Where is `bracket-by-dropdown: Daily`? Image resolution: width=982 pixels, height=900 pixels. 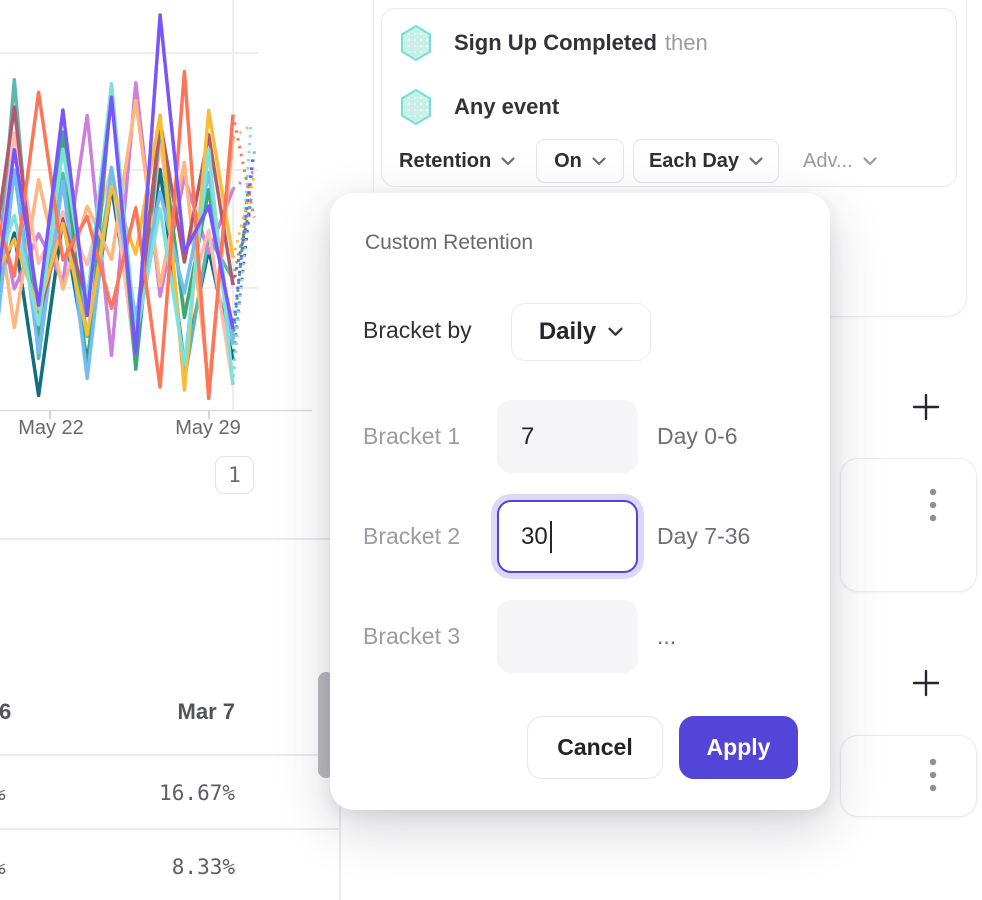
bracket-by-dropdown: Daily is located at coordinates (581, 332).